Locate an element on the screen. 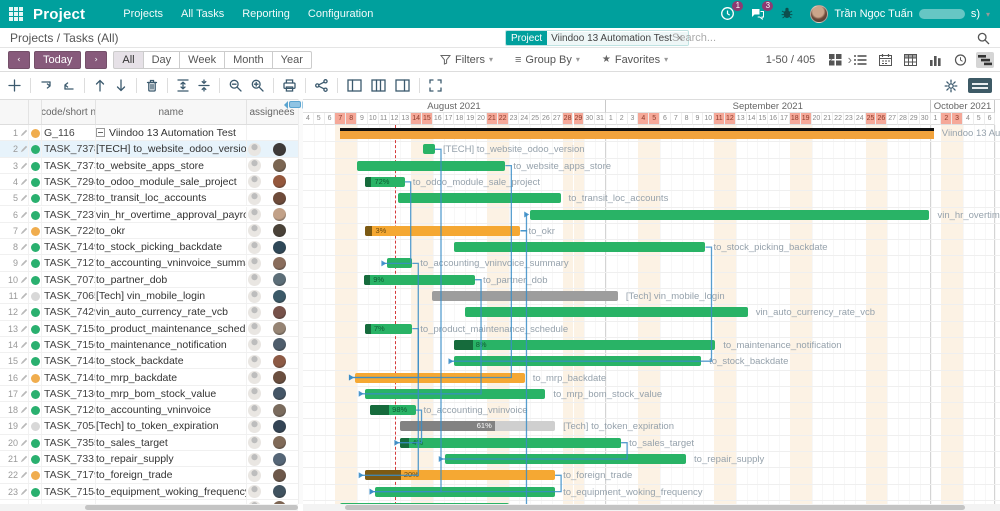 This screenshot has height=511, width=1000. view-button-pivot is located at coordinates (910, 60).